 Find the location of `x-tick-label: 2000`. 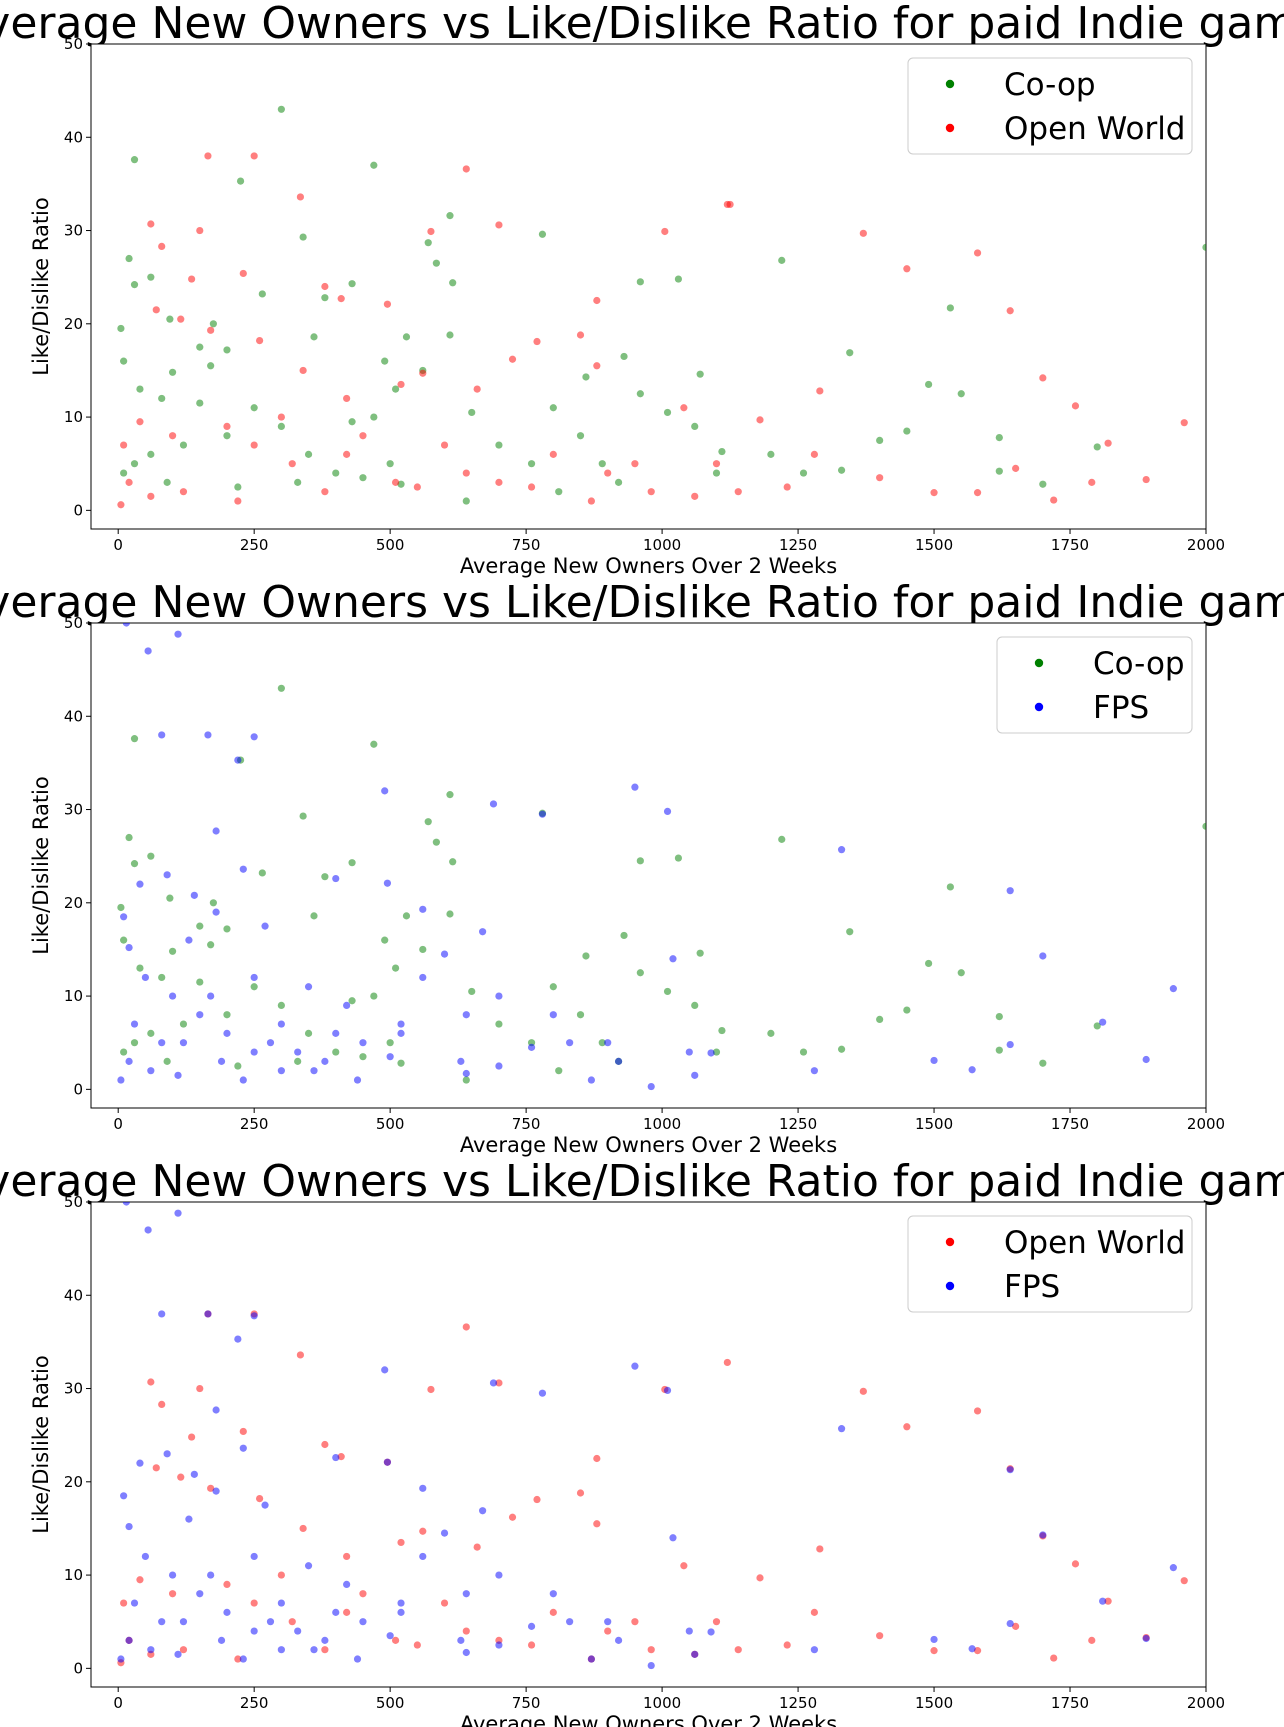

x-tick-label: 2000 is located at coordinates (1206, 1124).